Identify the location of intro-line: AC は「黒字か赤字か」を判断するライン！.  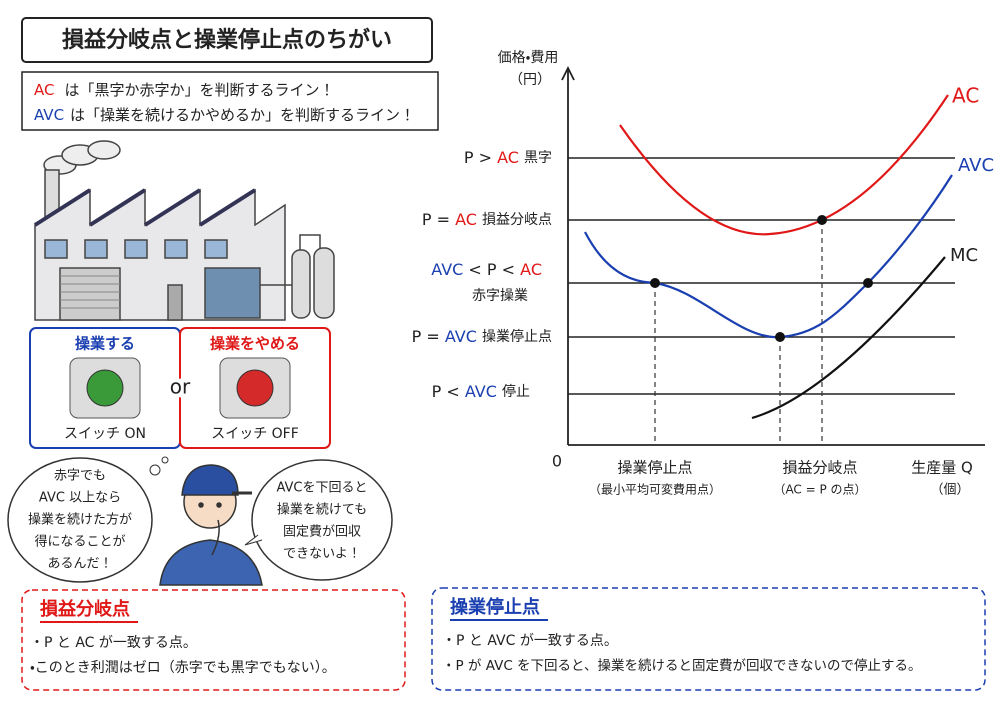
(184, 90).